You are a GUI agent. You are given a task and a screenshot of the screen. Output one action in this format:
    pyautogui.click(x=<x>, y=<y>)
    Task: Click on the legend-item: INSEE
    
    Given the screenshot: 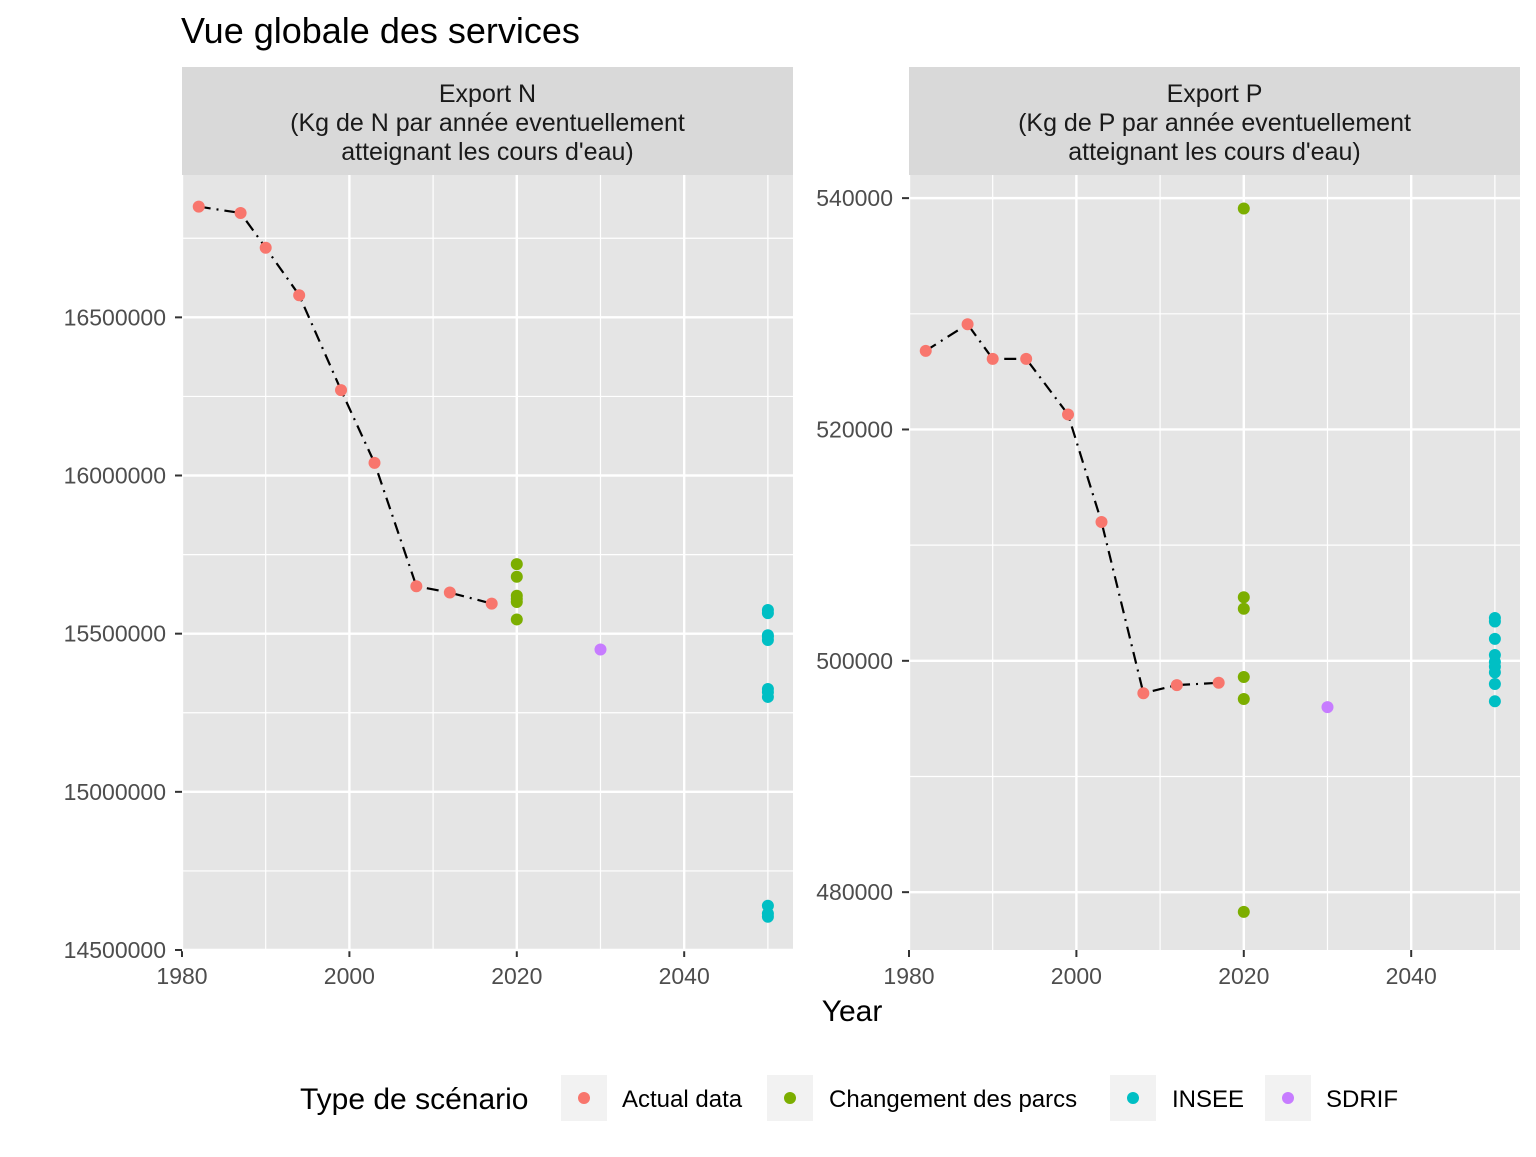 What is the action you would take?
    pyautogui.click(x=1177, y=1098)
    